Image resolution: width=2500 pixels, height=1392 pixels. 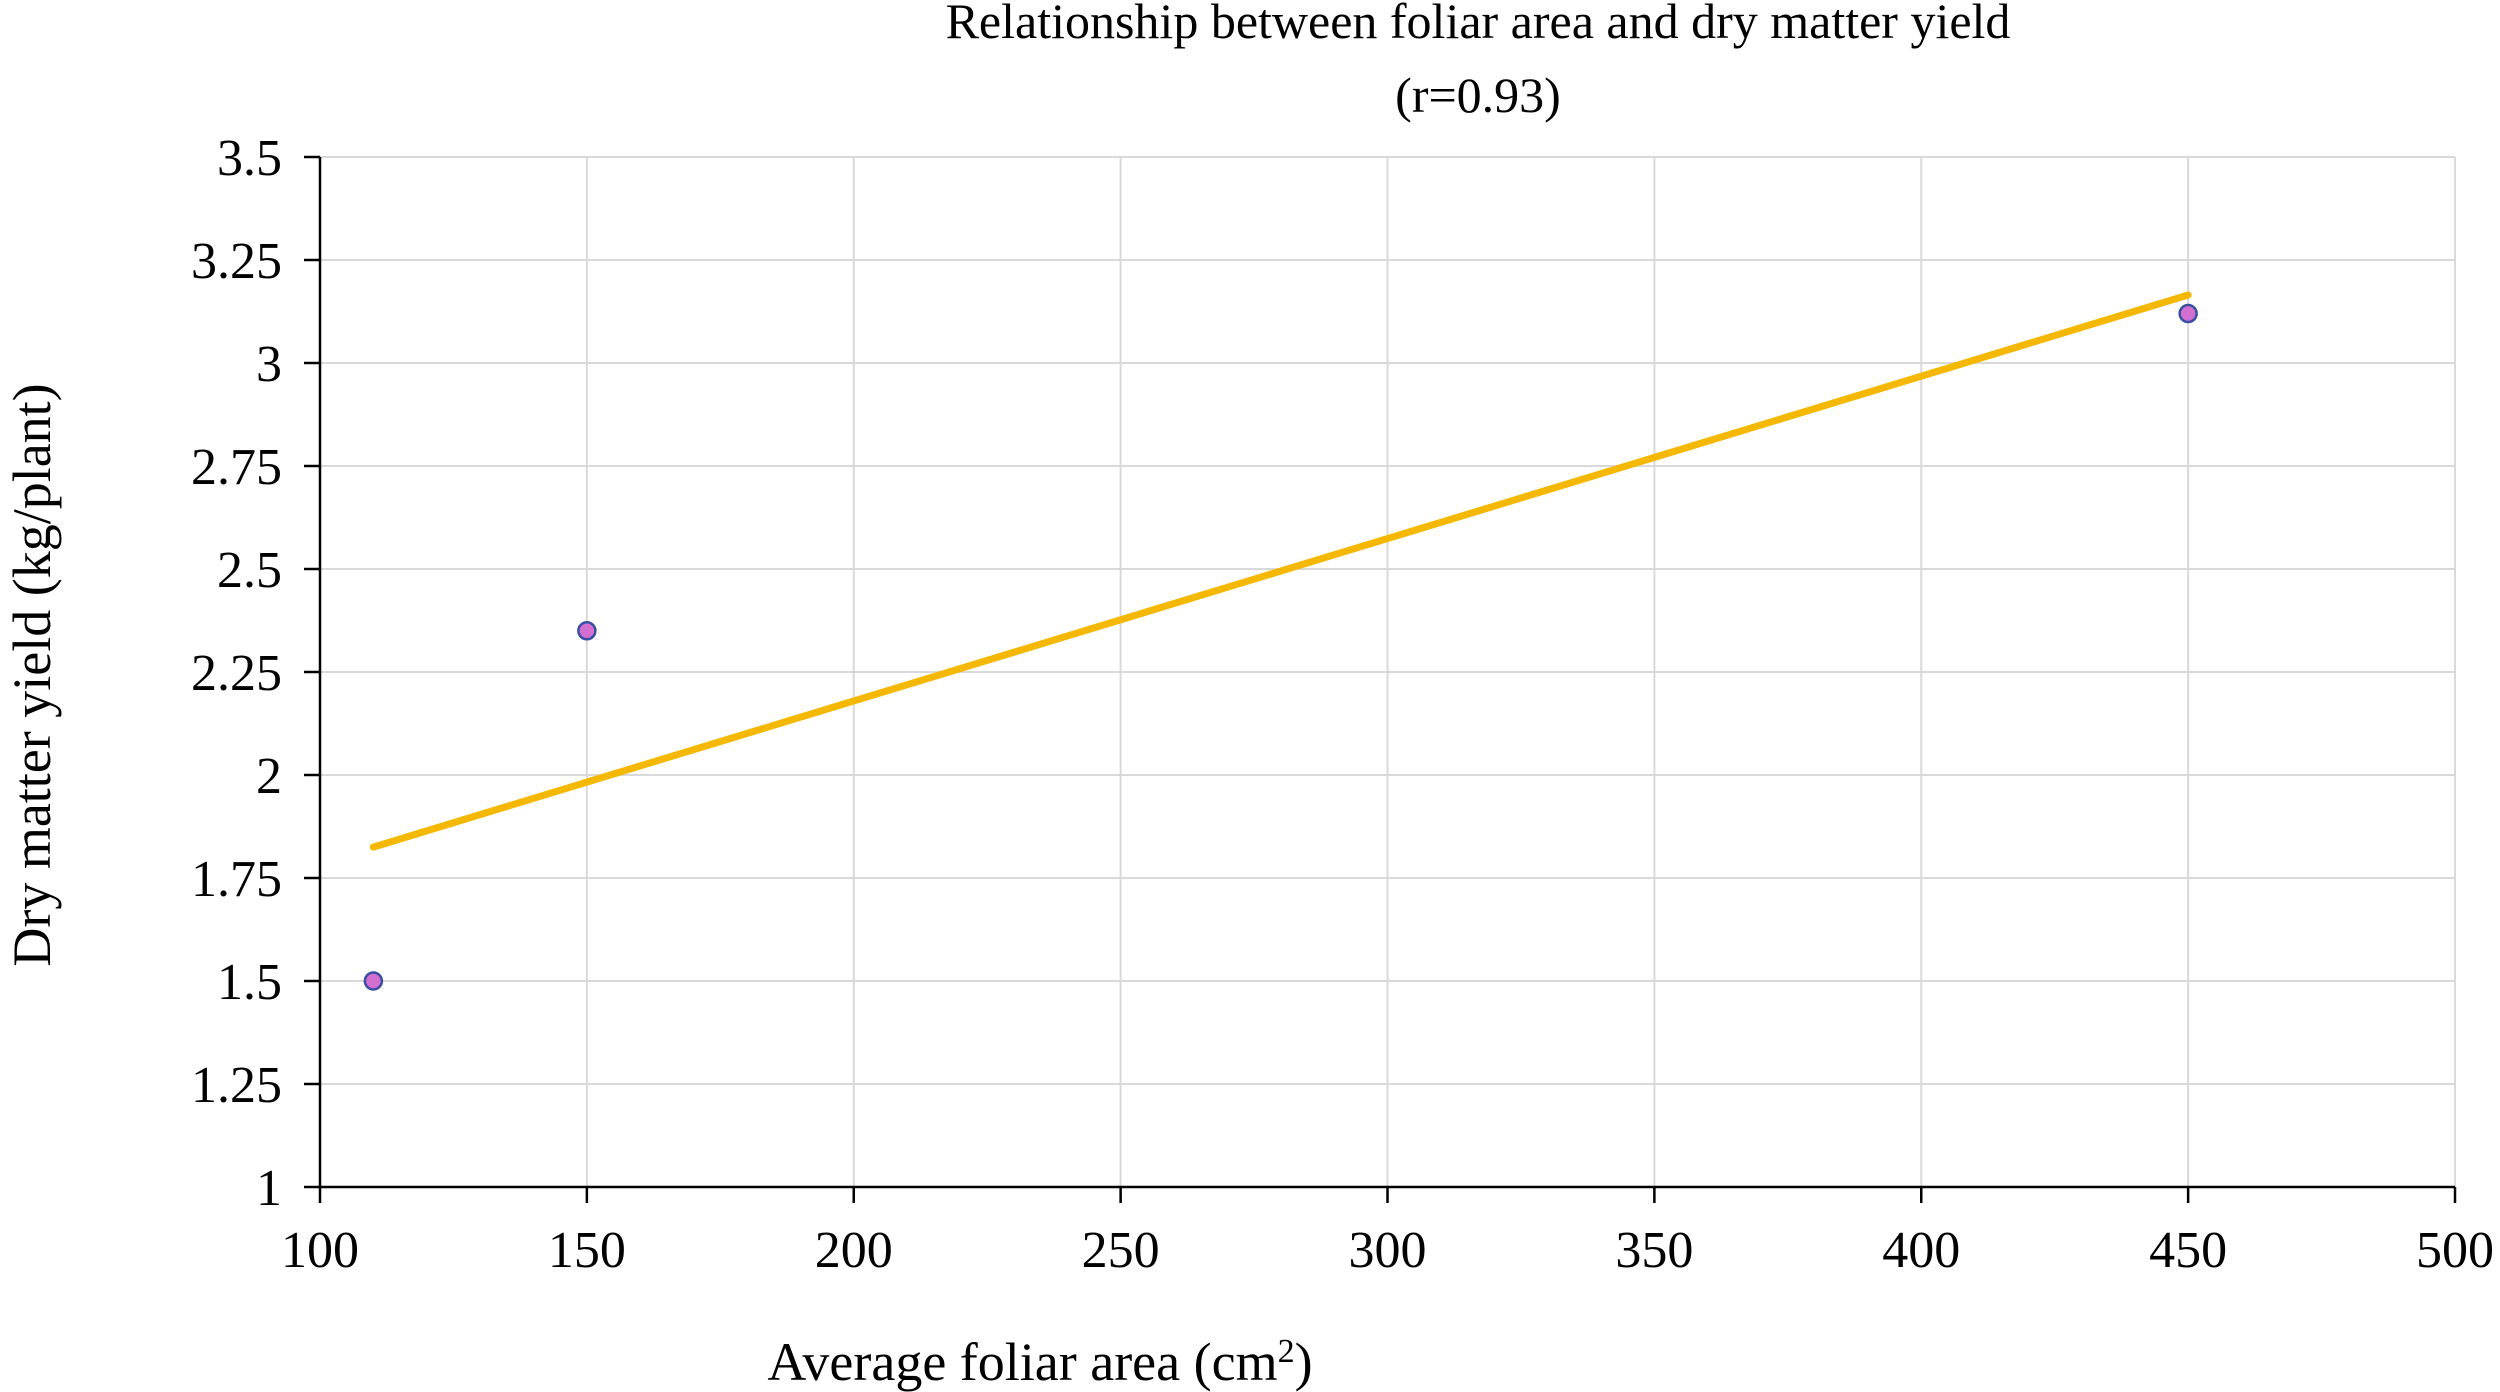 What do you see at coordinates (236, 261) in the screenshot?
I see `y-tick-label: 3.25` at bounding box center [236, 261].